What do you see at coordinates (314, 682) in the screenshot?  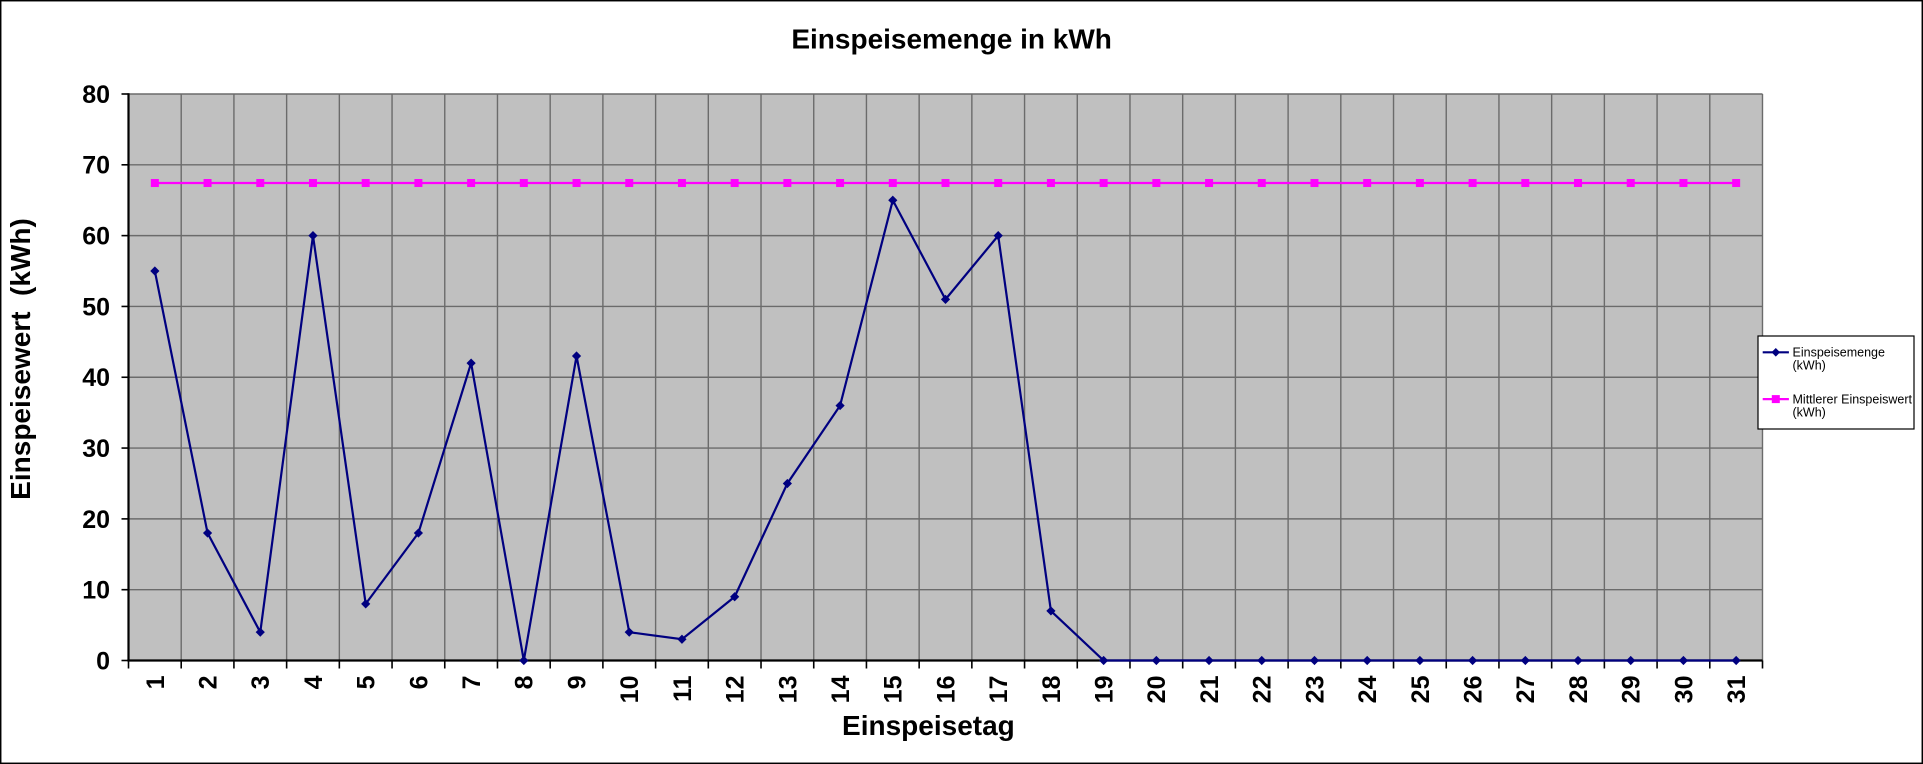 I see `svg-text: 4` at bounding box center [314, 682].